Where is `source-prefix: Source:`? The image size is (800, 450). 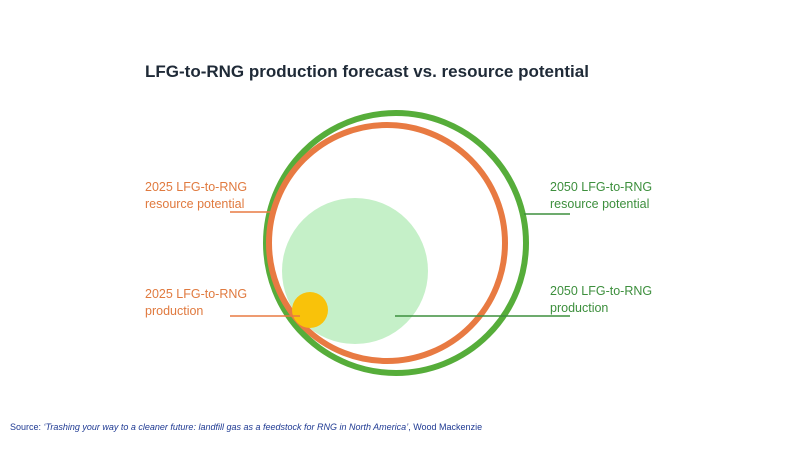
source-prefix: Source: is located at coordinates (27, 427).